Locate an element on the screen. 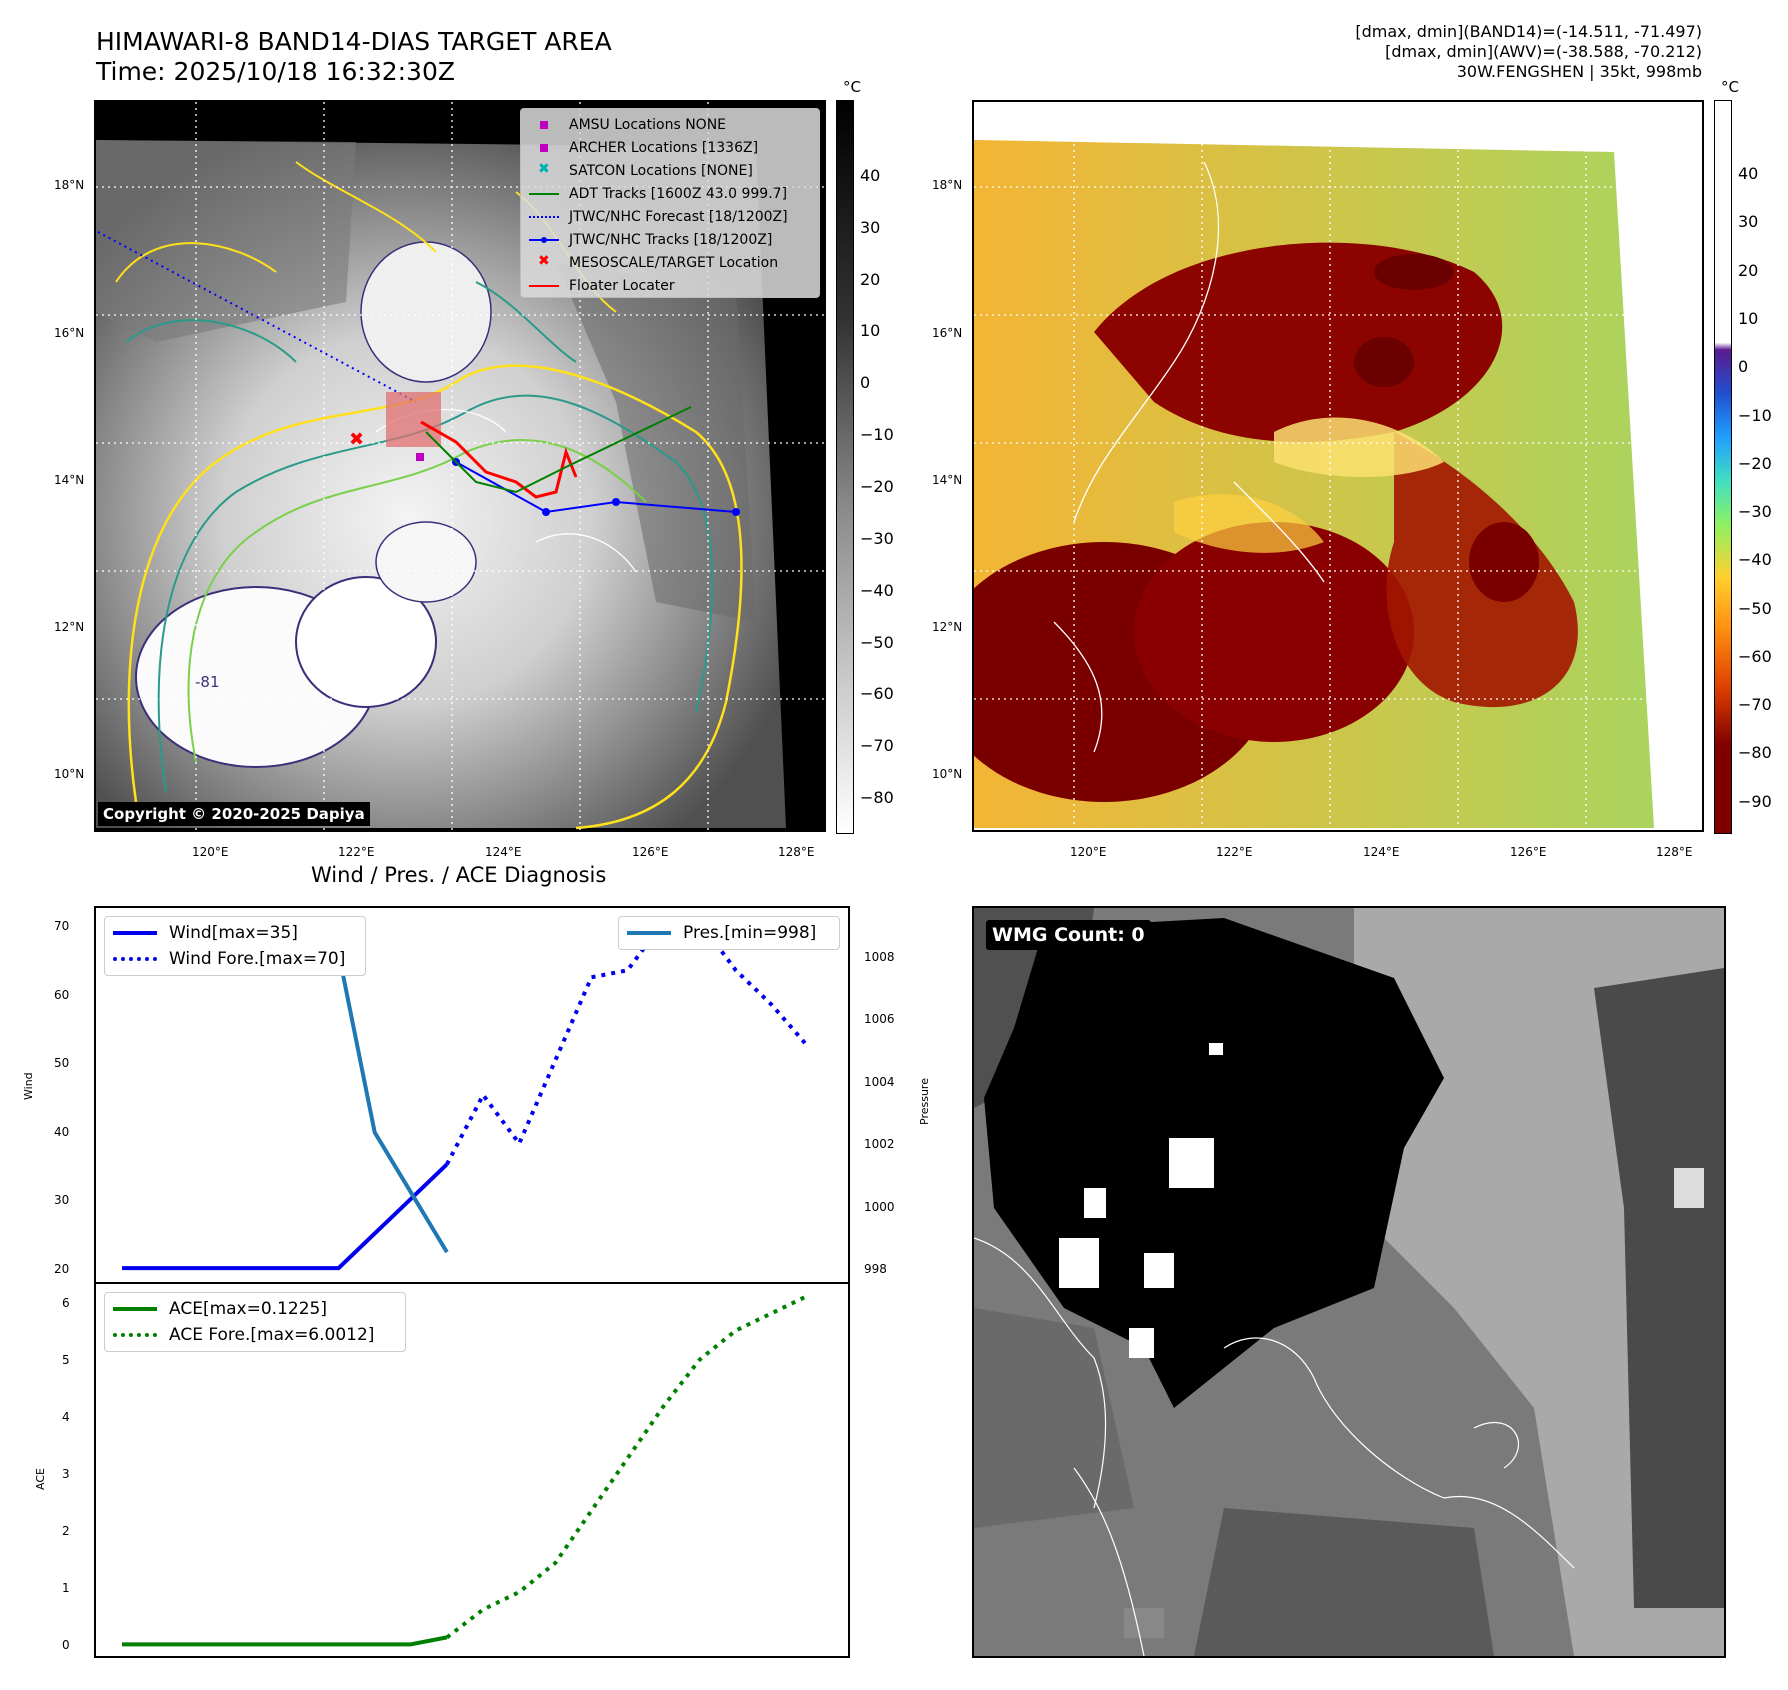  legend-item-satcon: ✖ SATCON Locations [NONE] is located at coordinates (645, 169).